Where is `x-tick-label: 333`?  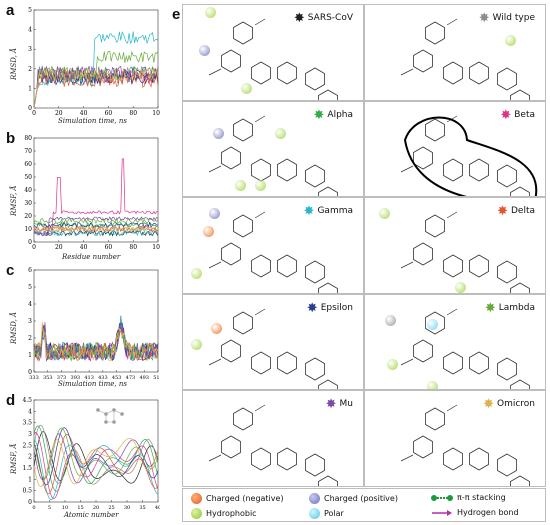
x-tick-label: 333 is located at coordinates (34, 378).